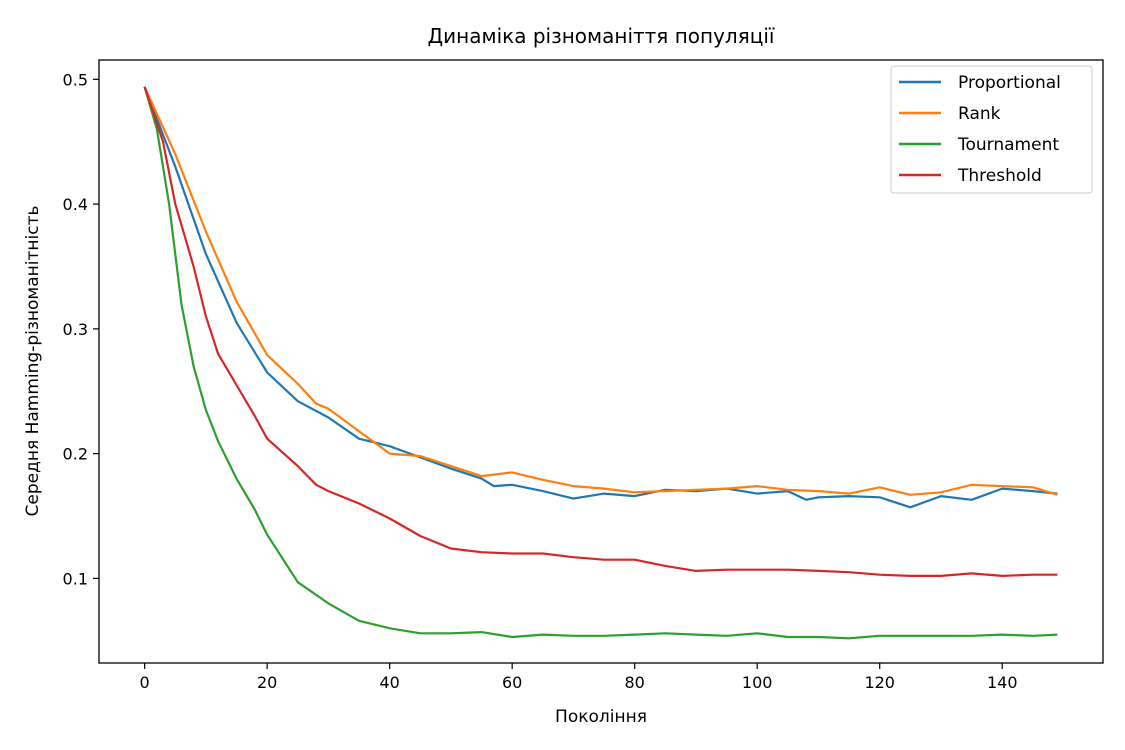 This screenshot has height=750, width=1125. What do you see at coordinates (757, 682) in the screenshot?
I see `x-tick-label: 100` at bounding box center [757, 682].